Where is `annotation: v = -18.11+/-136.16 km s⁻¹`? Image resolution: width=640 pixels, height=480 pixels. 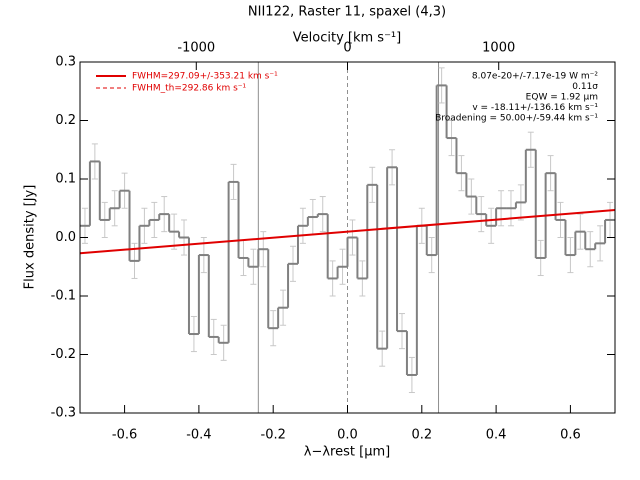 annotation: v = -18.11+/-136.16 km s⁻¹ is located at coordinates (535, 108).